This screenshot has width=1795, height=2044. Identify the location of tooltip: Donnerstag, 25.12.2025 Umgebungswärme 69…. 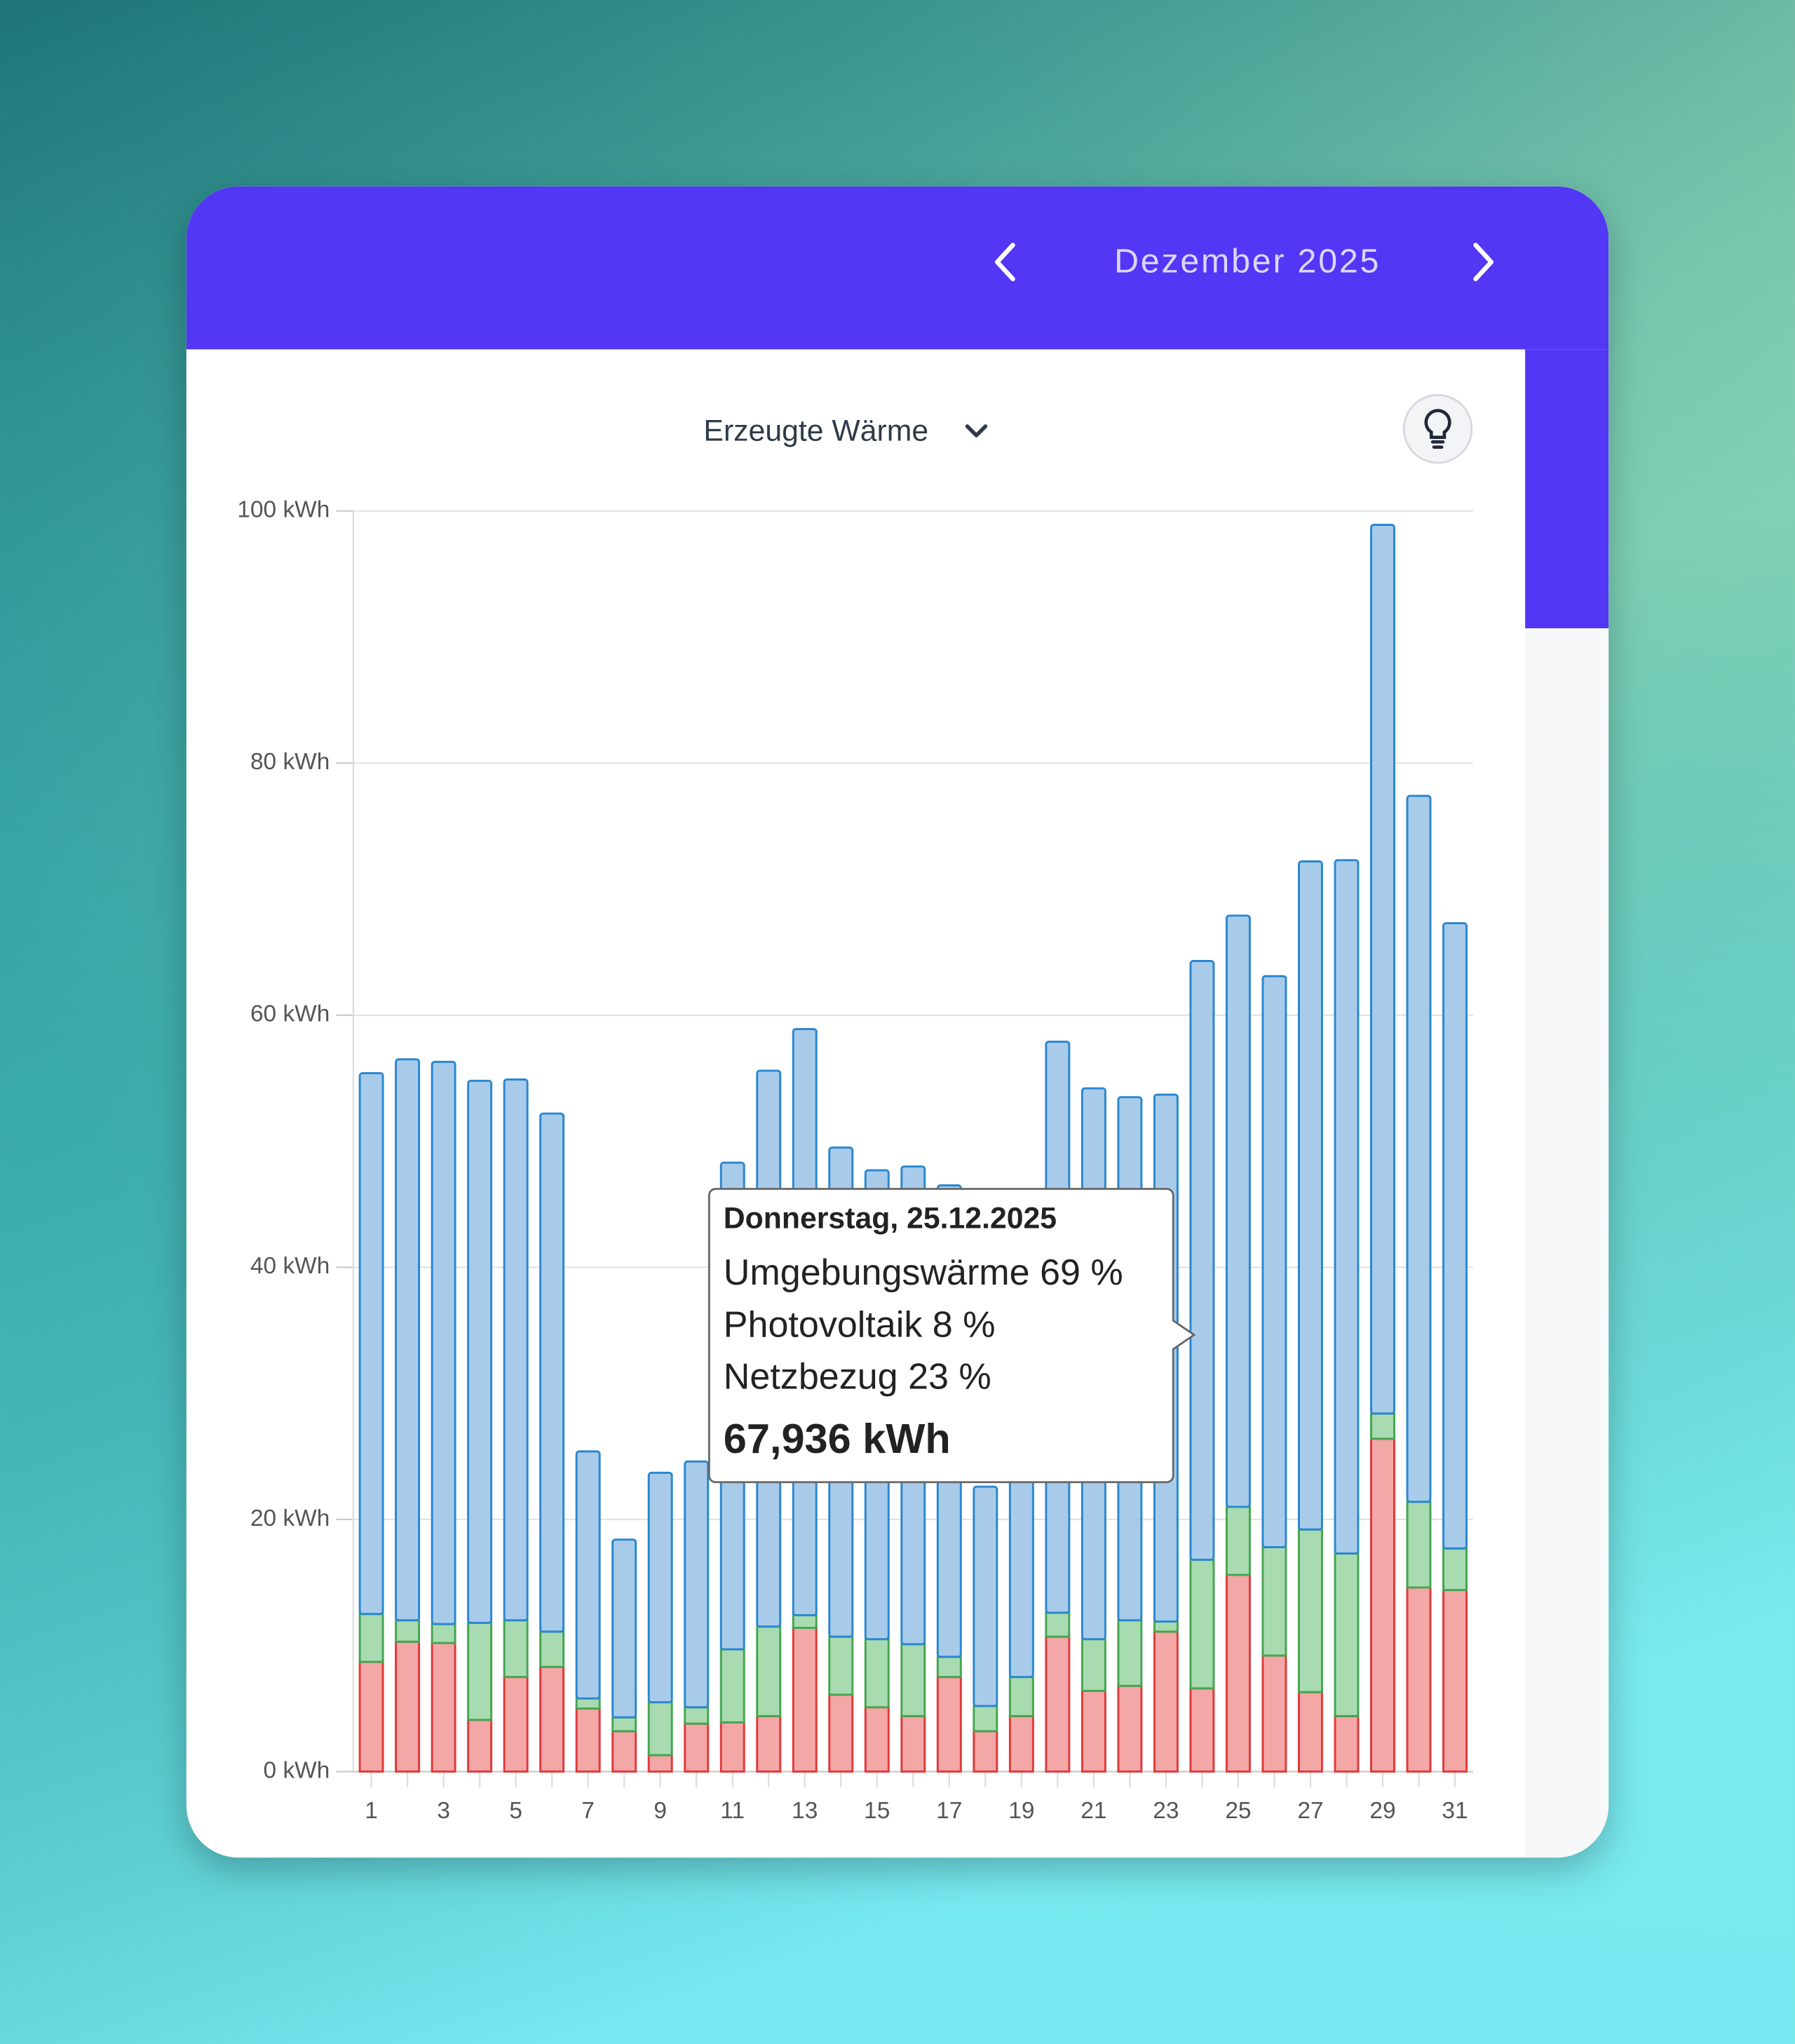
(951, 1336).